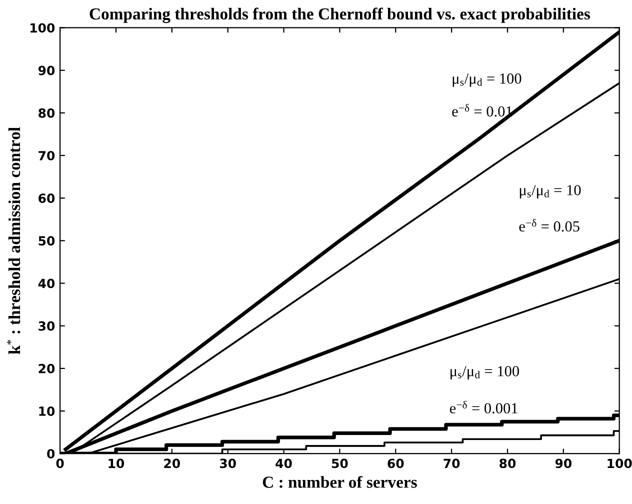 Image resolution: width=632 pixels, height=504 pixels. Describe the element at coordinates (508, 463) in the screenshot. I see `x-tick-label: 80` at that location.